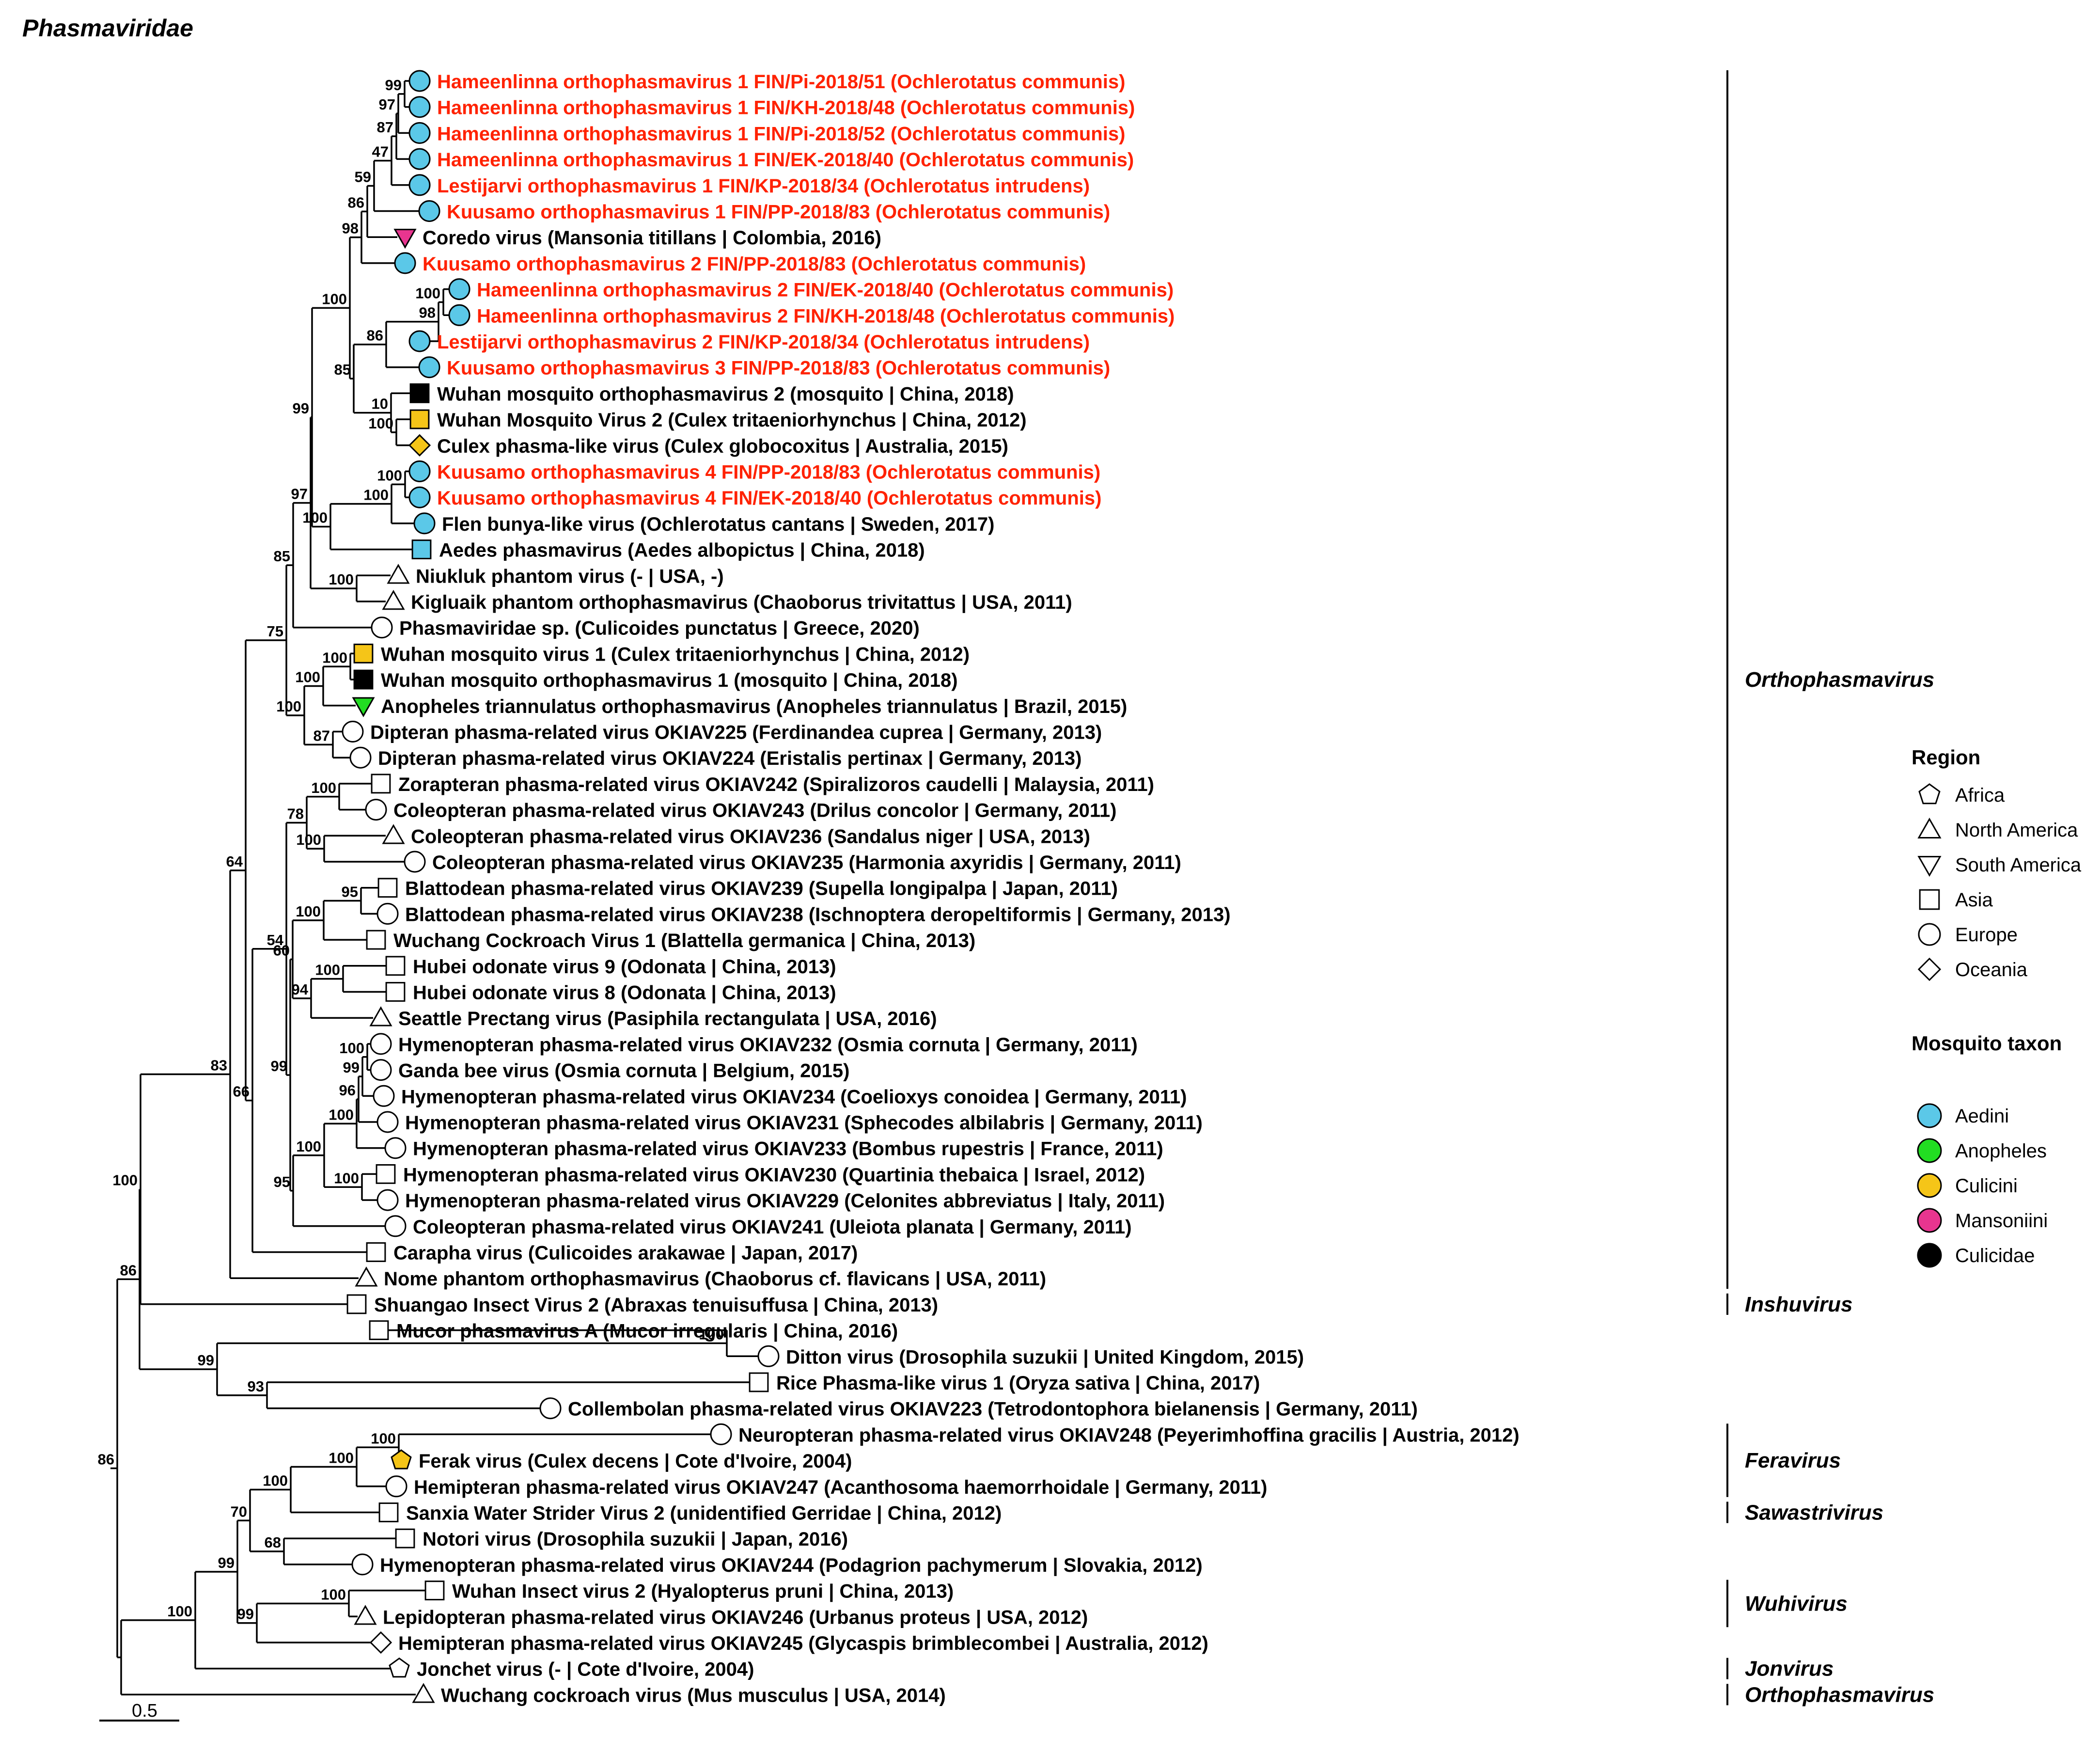 This screenshot has height=1738, width=2100. I want to click on support-value-fn: 70, so click(239, 1511).